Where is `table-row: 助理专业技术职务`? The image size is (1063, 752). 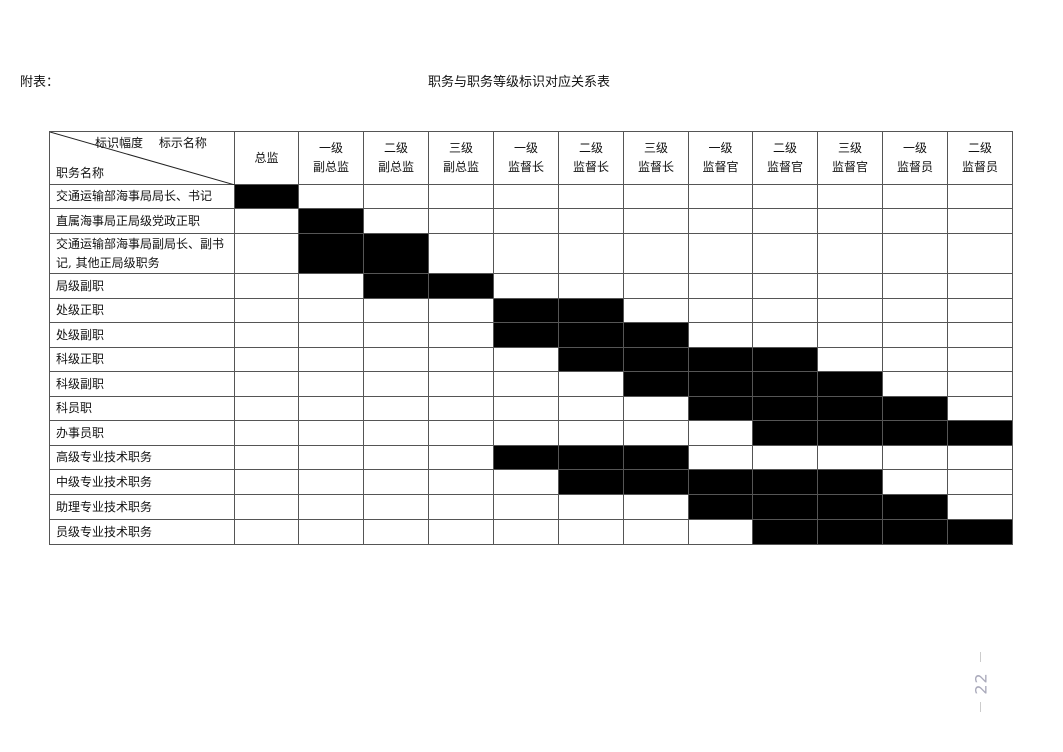 table-row: 助理专业技术职务 is located at coordinates (531, 507).